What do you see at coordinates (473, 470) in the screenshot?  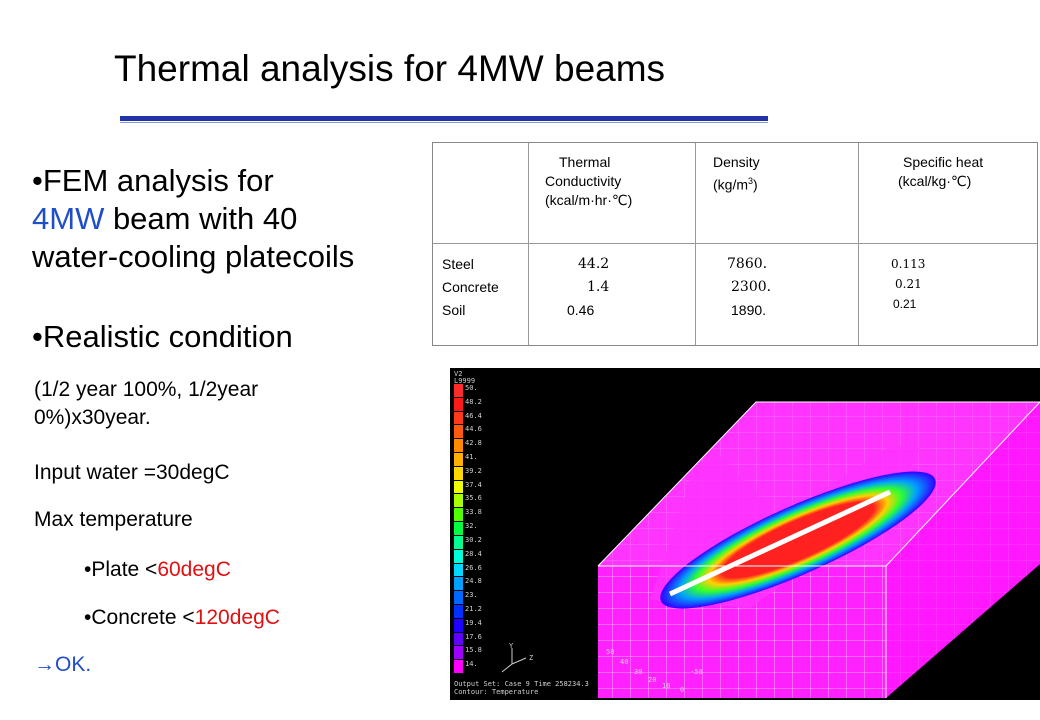 I see `legend-value: 39.2` at bounding box center [473, 470].